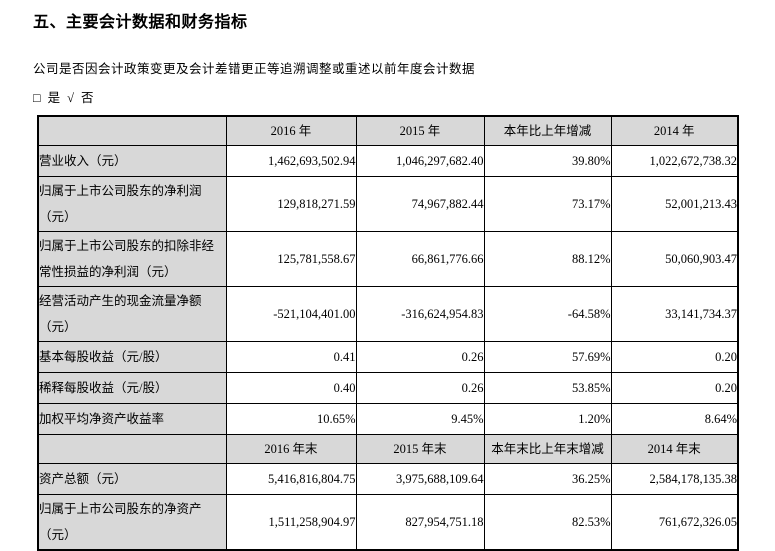 Image resolution: width=775 pixels, height=551 pixels. I want to click on value-cell: 1.20%, so click(547, 419).